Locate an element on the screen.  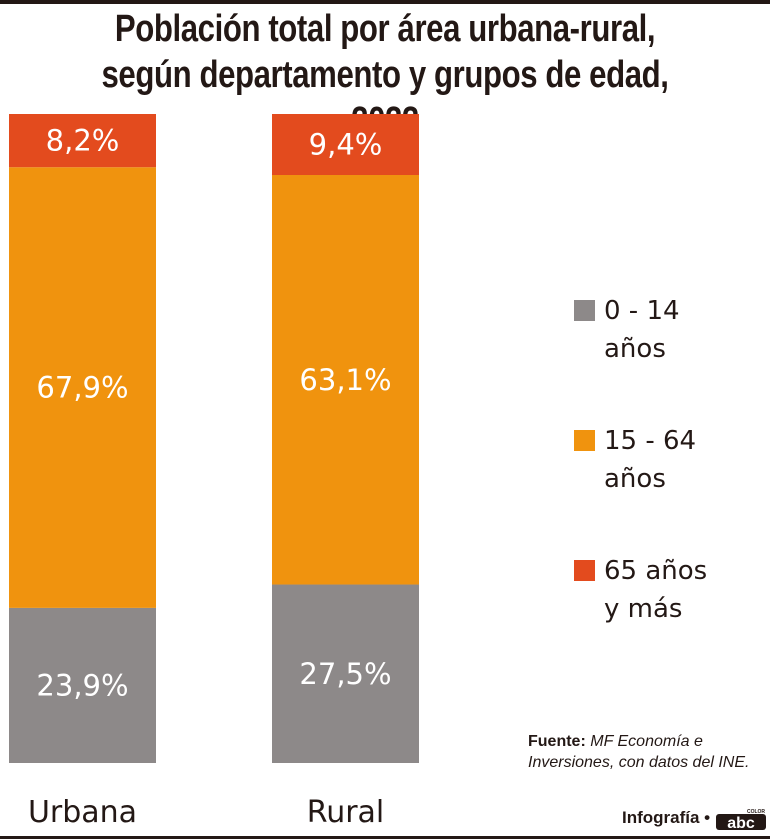
legend-label-line1: 15 - 64 is located at coordinates (650, 441).